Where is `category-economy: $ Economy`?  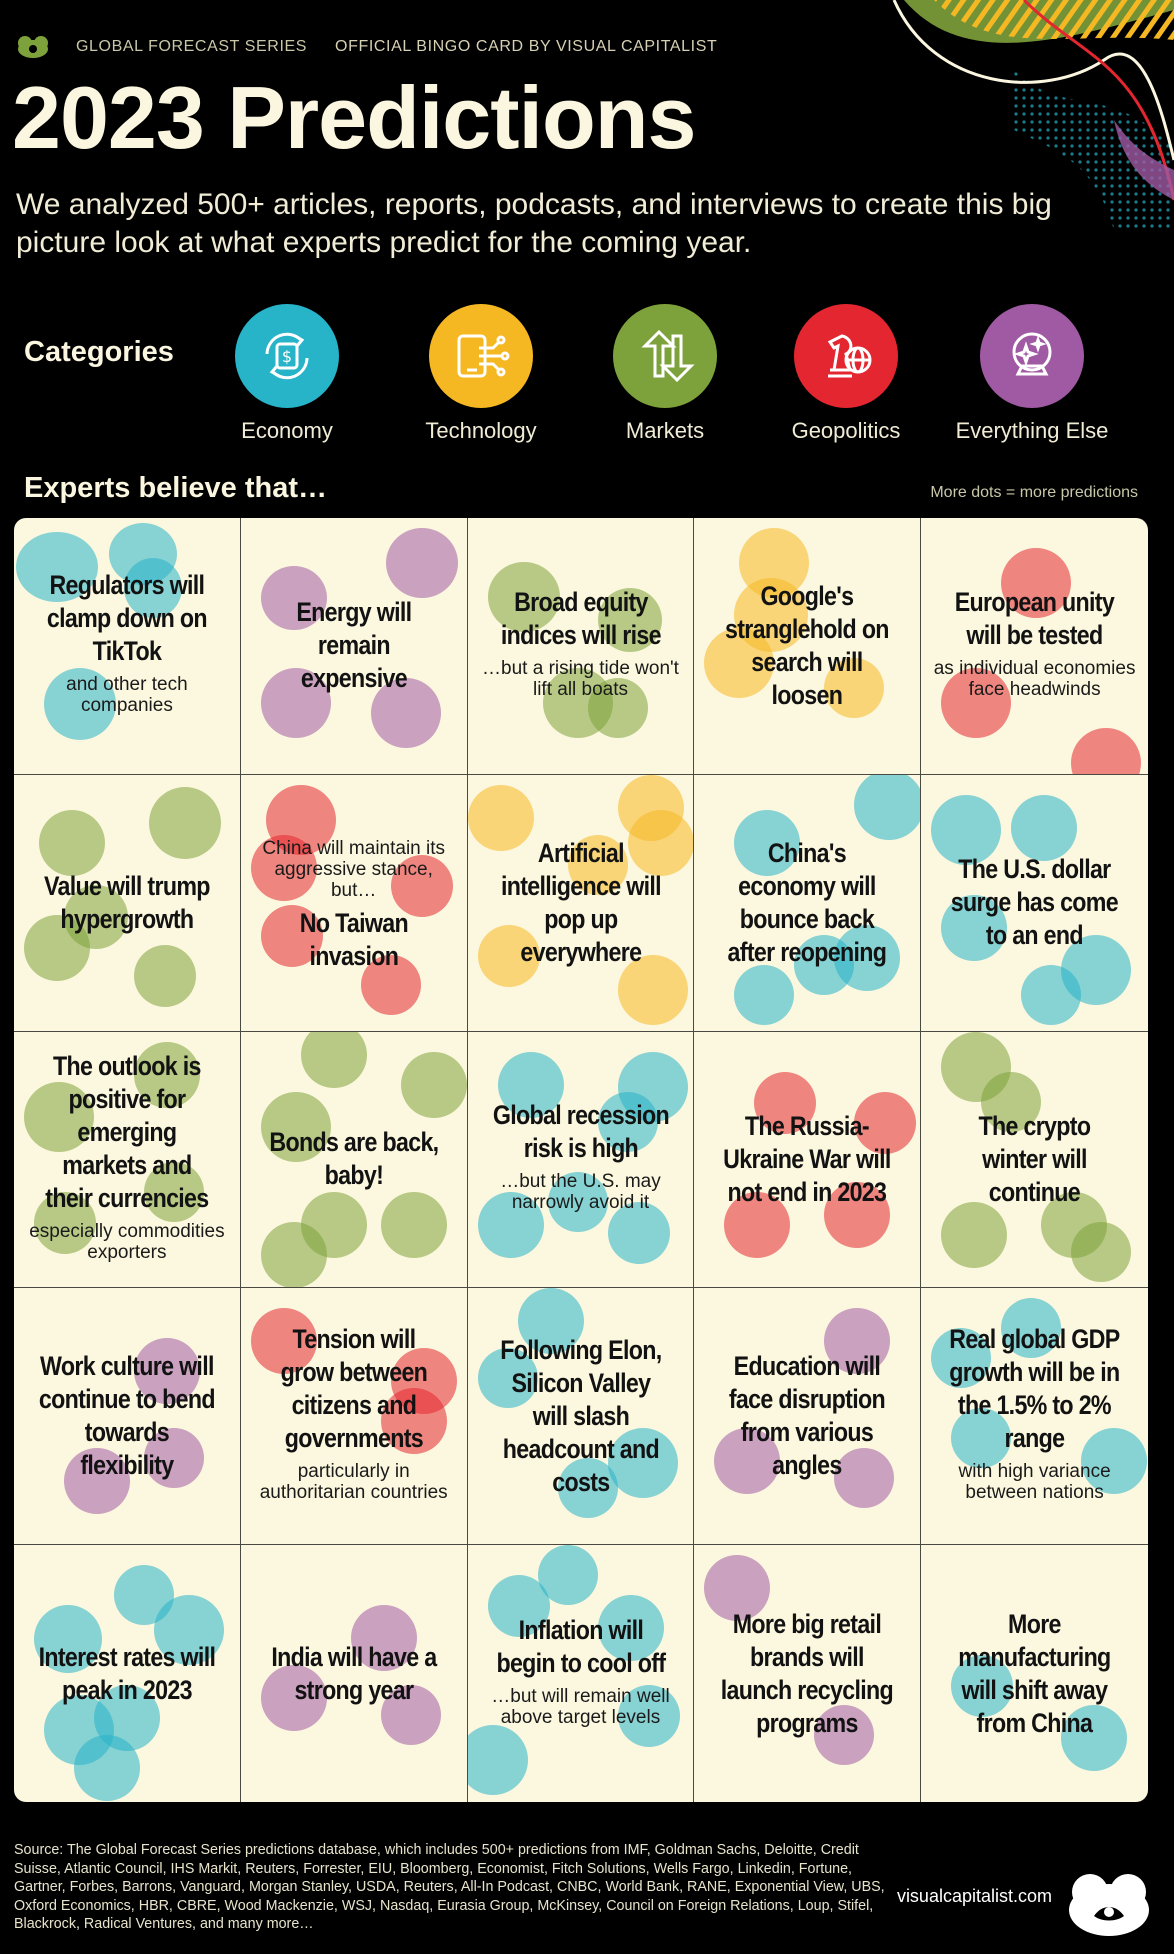 category-economy: $ Economy is located at coordinates (287, 374).